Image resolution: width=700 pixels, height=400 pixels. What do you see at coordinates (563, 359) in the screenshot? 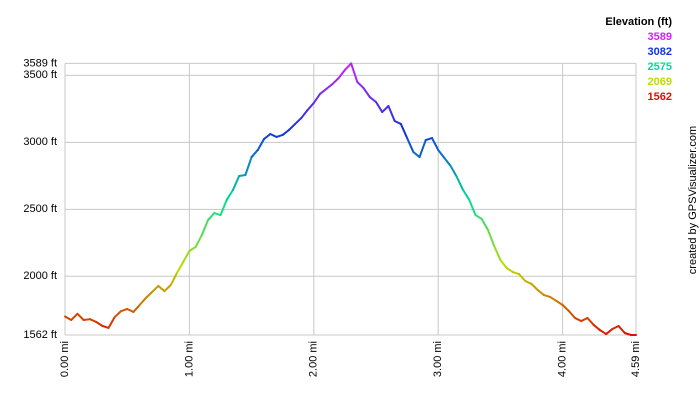
I see `x-tick-label: 4.00 mi` at bounding box center [563, 359].